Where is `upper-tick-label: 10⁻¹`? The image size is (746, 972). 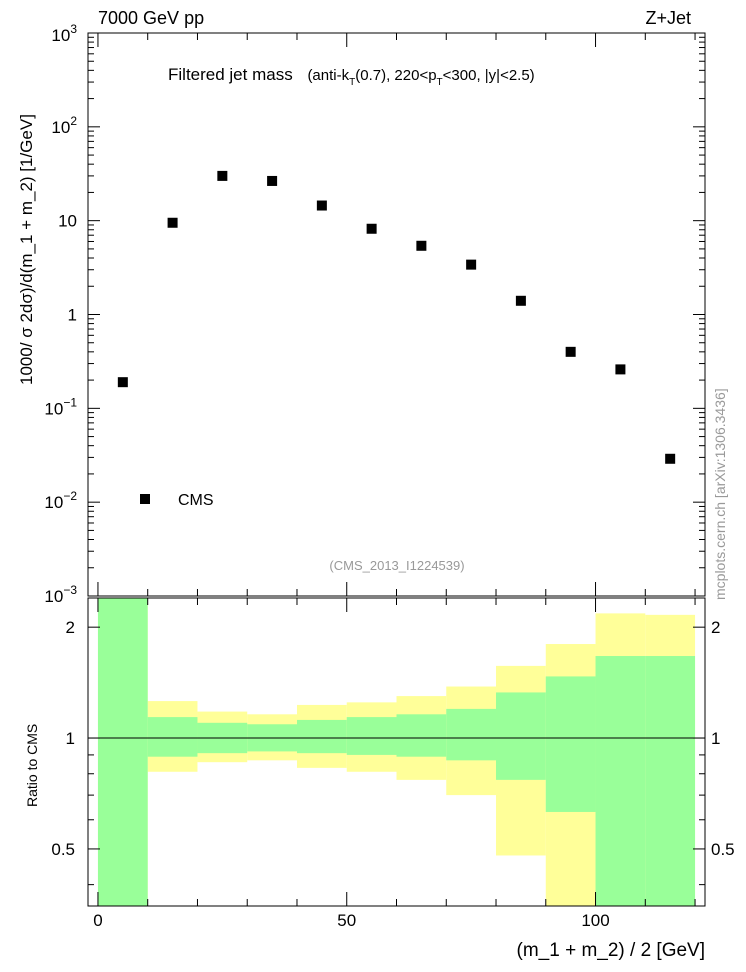
upper-tick-label: 10⁻¹ is located at coordinates (60, 406).